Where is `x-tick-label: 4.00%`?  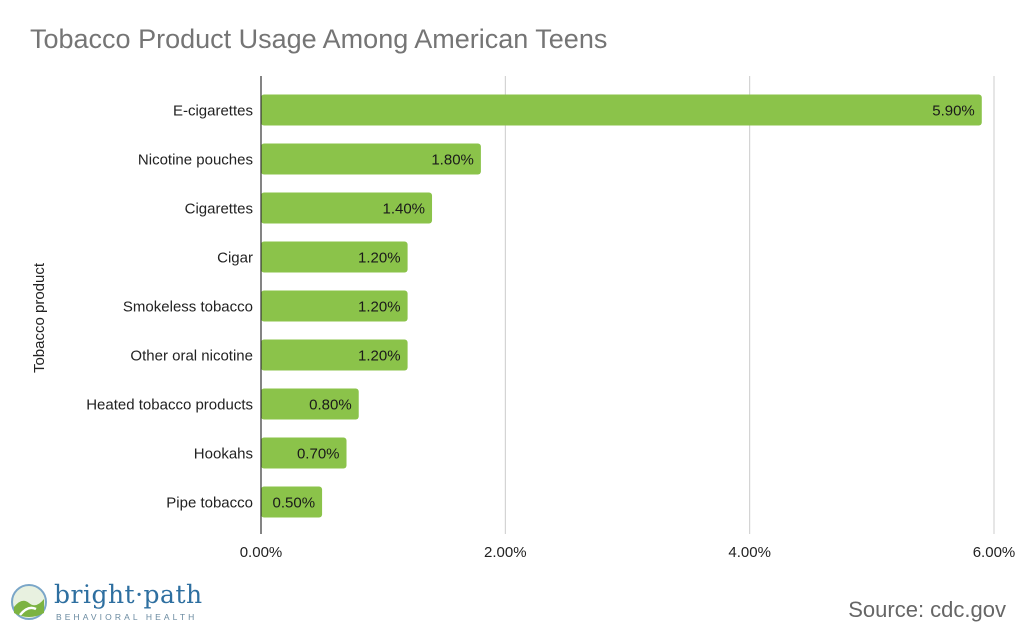 x-tick-label: 4.00% is located at coordinates (749, 552).